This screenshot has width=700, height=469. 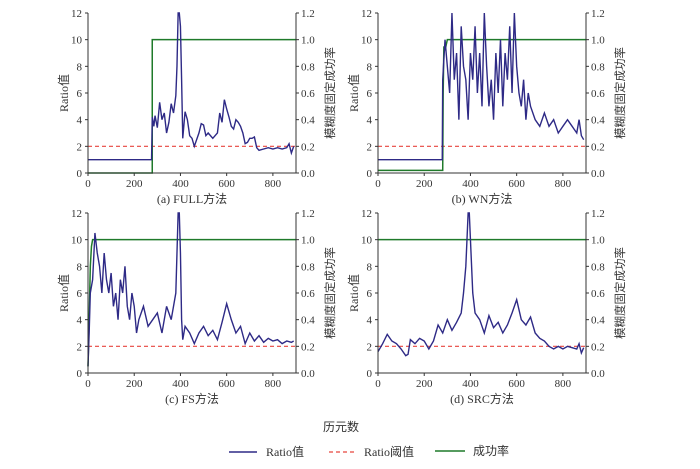 What do you see at coordinates (285, 451) in the screenshot?
I see `legend-label-ratio: Ratio值` at bounding box center [285, 451].